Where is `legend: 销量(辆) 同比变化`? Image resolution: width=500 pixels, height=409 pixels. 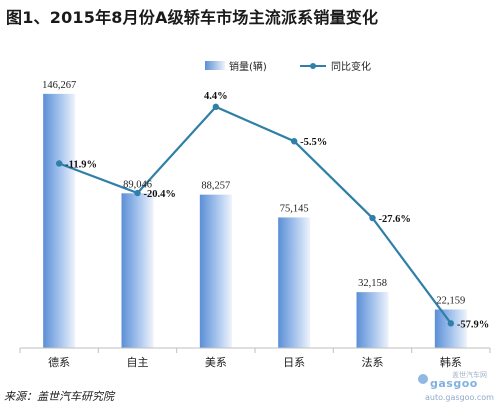
legend: 销量(辆) 同比变化 is located at coordinates (288, 66).